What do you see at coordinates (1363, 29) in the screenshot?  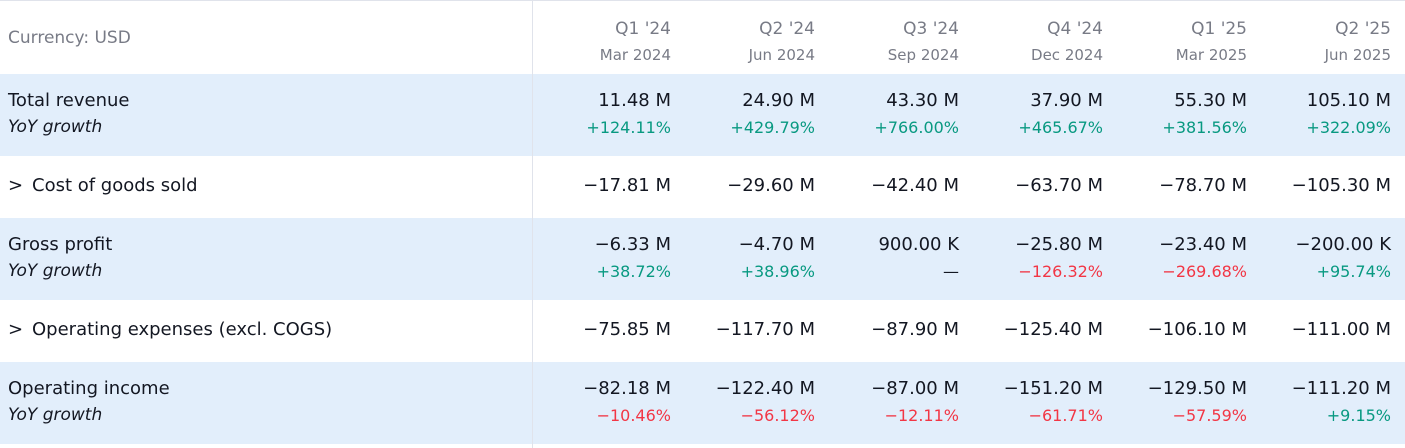 I see `period-quarter: Q2 '25` at bounding box center [1363, 29].